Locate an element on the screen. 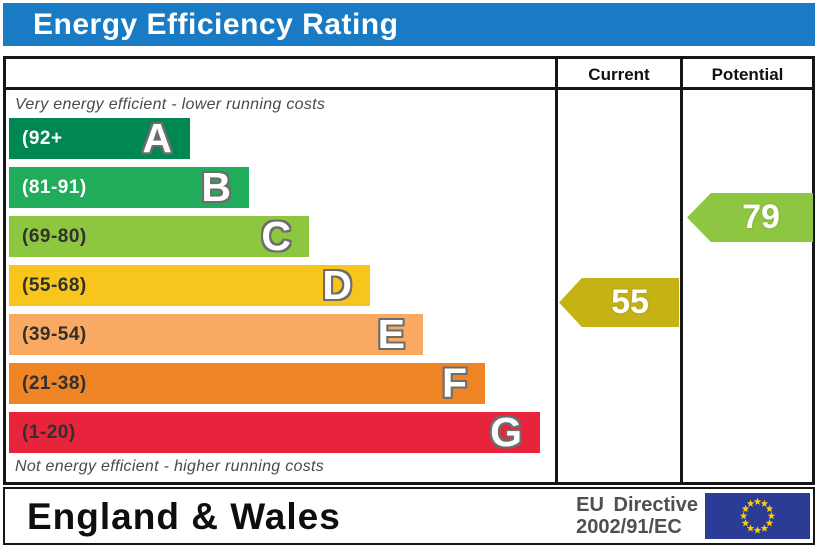  title-bar: Energy Efficiency Rating is located at coordinates (409, 24).